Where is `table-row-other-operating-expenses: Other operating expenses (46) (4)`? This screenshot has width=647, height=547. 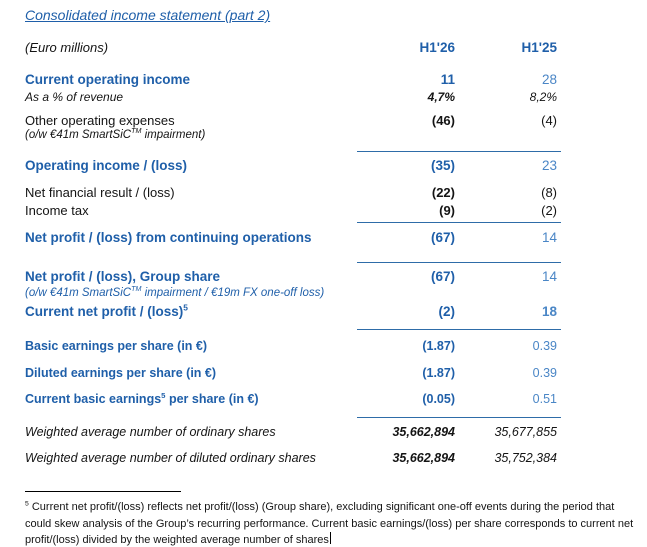
table-row-other-operating-expenses: Other operating expenses (46) (4) is located at coordinates (323, 122).